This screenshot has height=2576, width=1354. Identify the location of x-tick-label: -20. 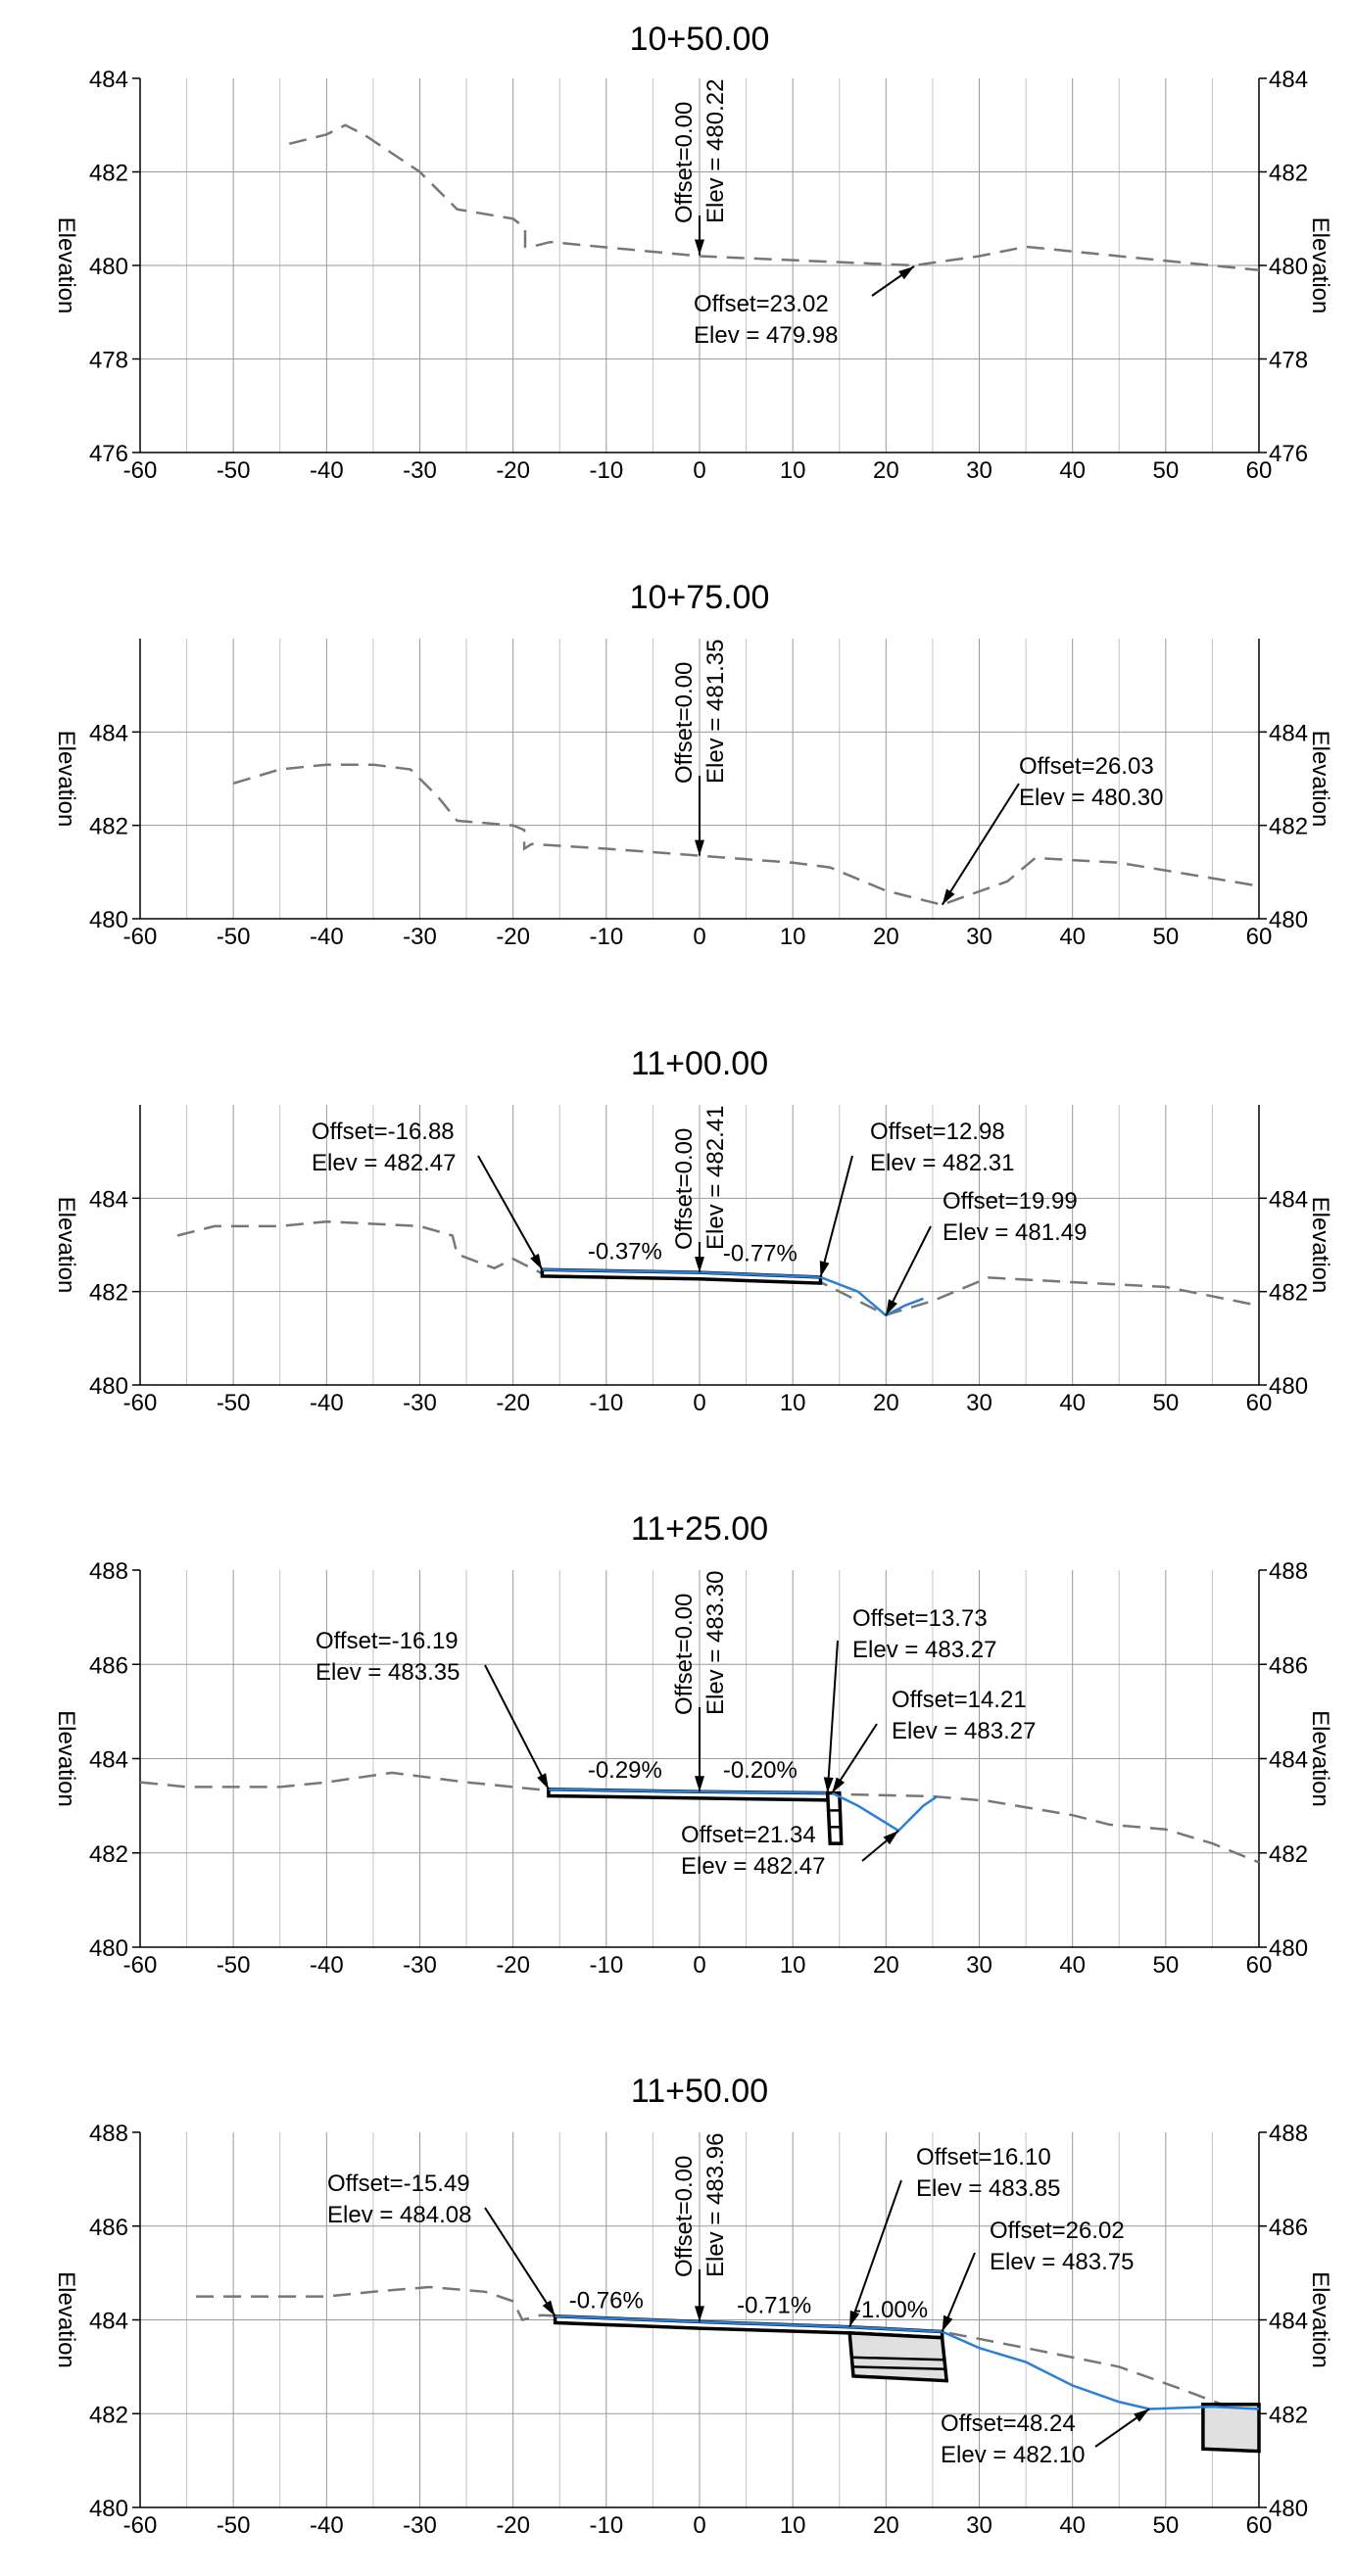
(513, 470).